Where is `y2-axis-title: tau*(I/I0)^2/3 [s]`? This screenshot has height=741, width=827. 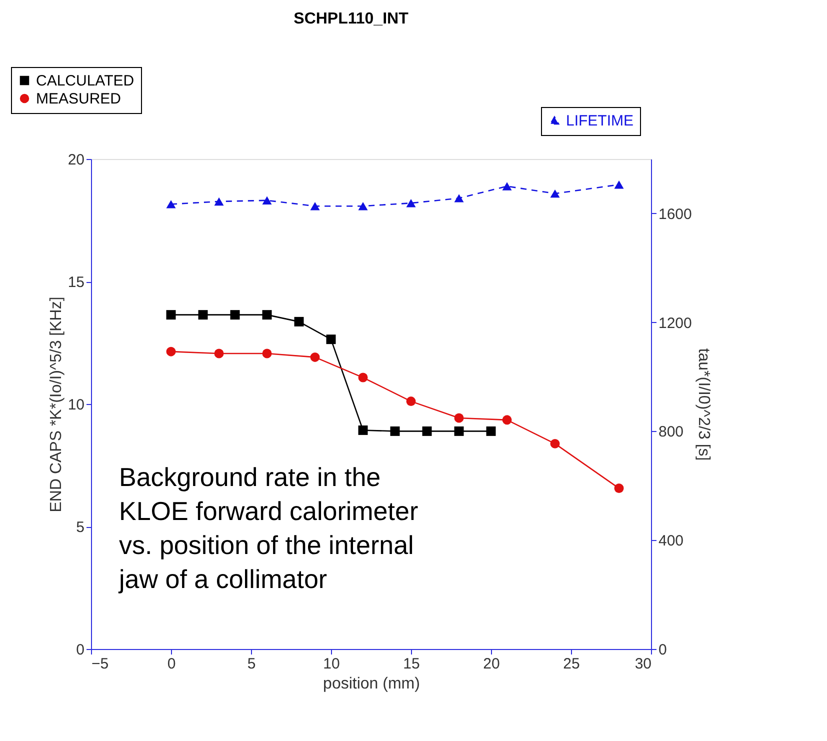
y2-axis-title: tau*(I/I0)^2/3 [s] is located at coordinates (703, 404).